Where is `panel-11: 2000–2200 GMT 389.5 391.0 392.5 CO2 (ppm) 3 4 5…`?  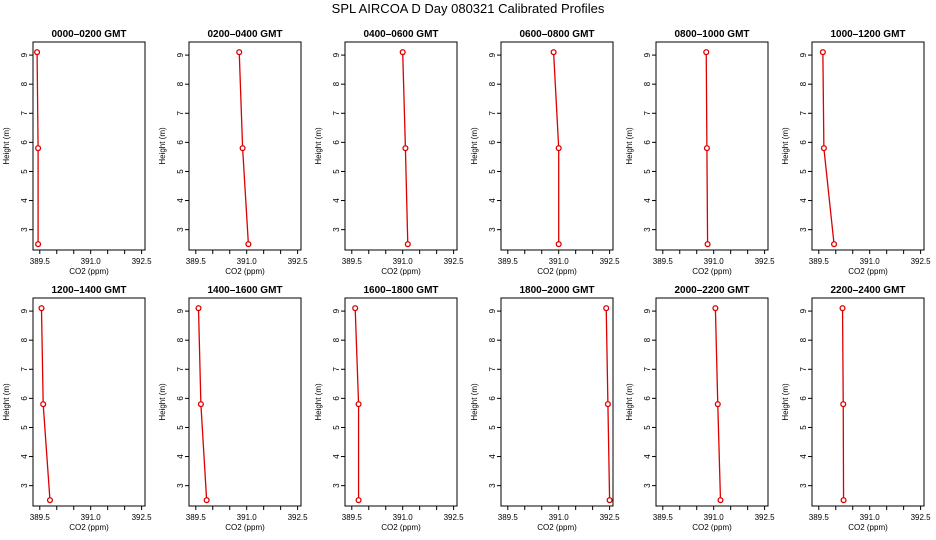
panel-11: 2000–2200 GMT 389.5 391.0 392.5 CO2 (ppm) 3 4 5… is located at coordinates (700, 408).